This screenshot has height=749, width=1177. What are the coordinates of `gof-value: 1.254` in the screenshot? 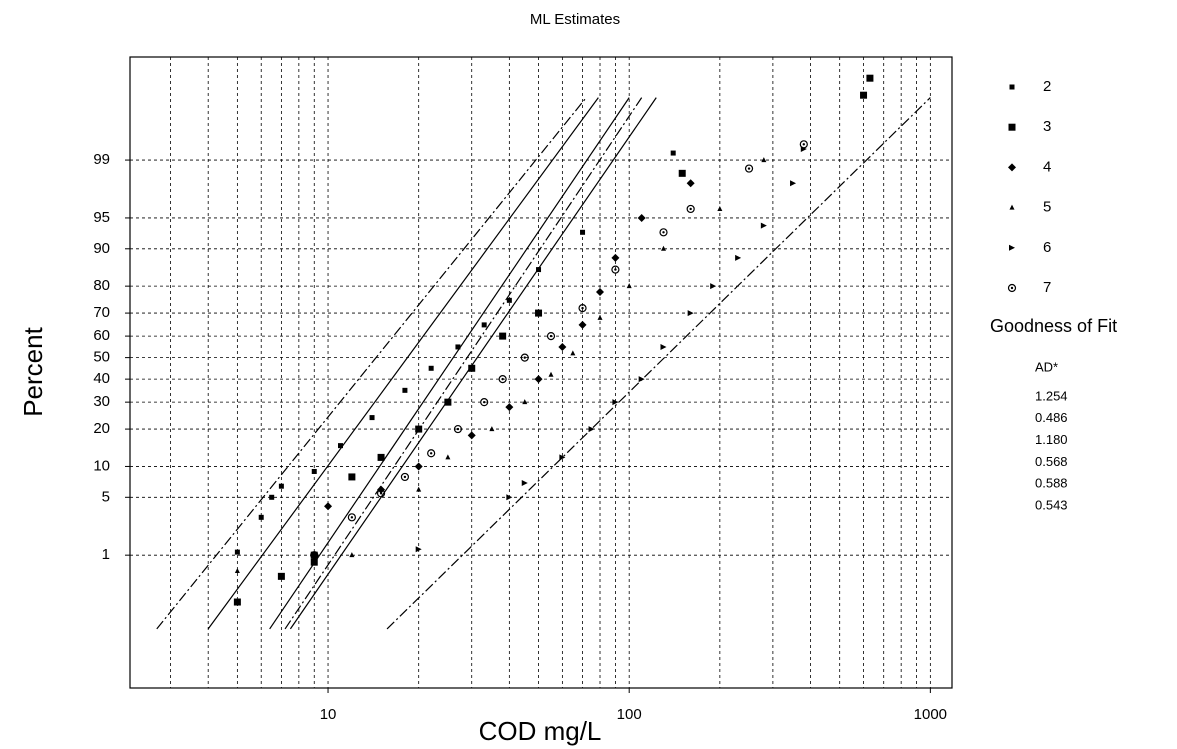 It's located at (1051, 395).